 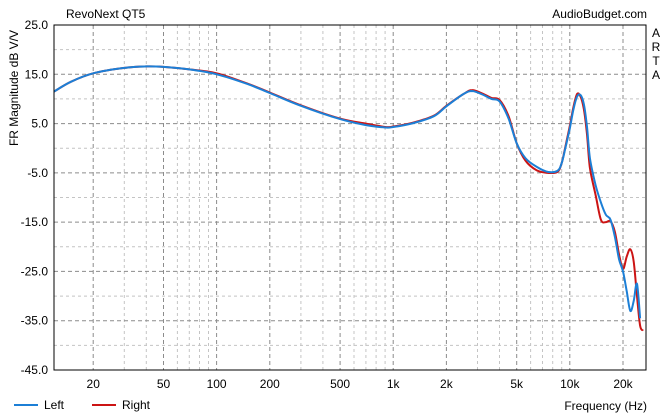 What do you see at coordinates (394, 384) in the screenshot?
I see `x-tick-label: 1k` at bounding box center [394, 384].